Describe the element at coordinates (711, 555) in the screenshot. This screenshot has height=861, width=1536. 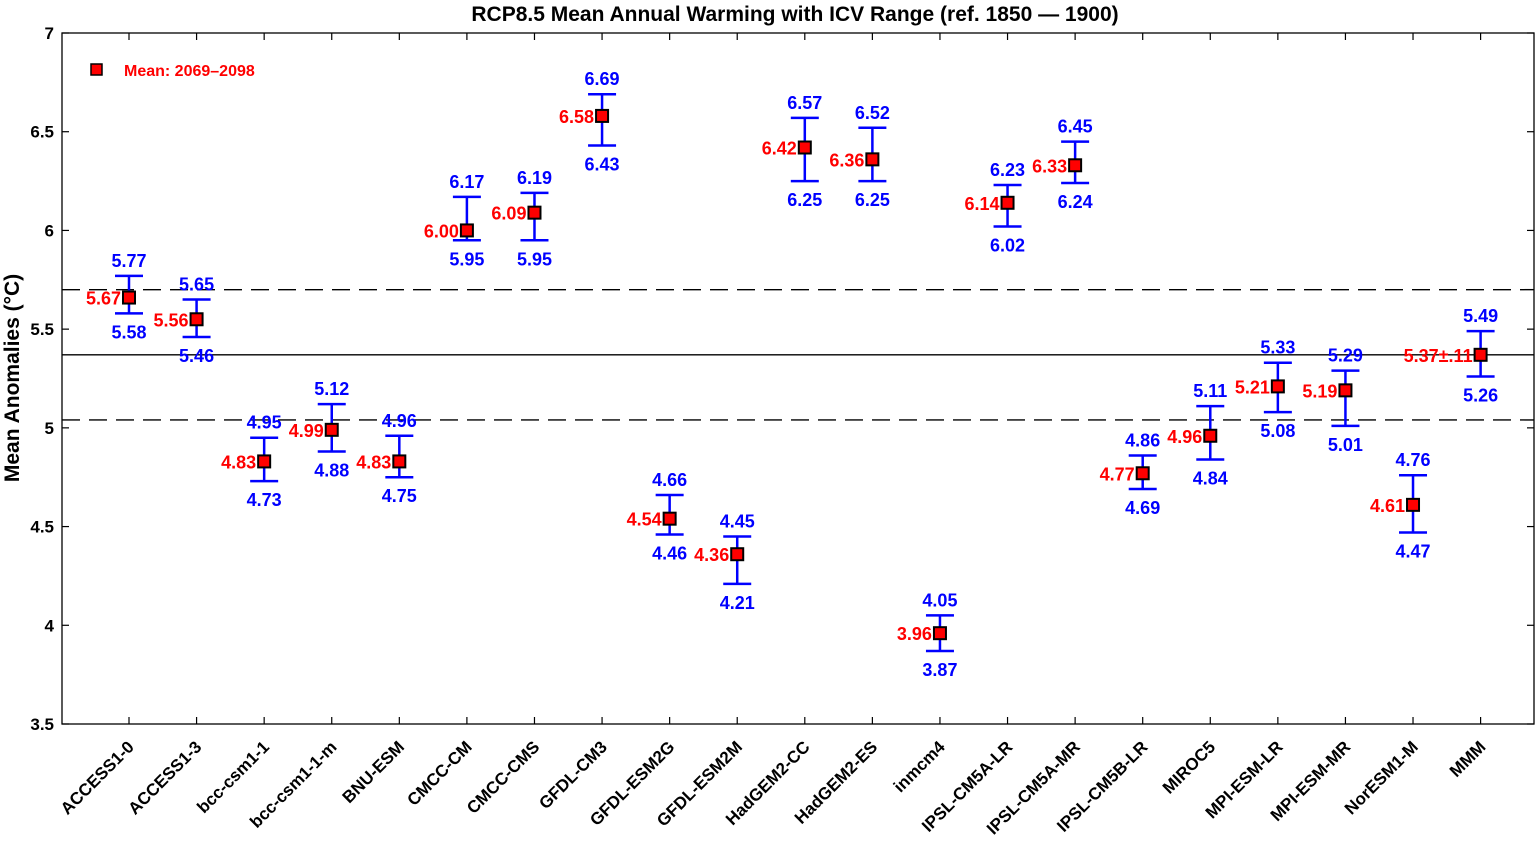
I see `mean-value-label: 4.36` at that location.